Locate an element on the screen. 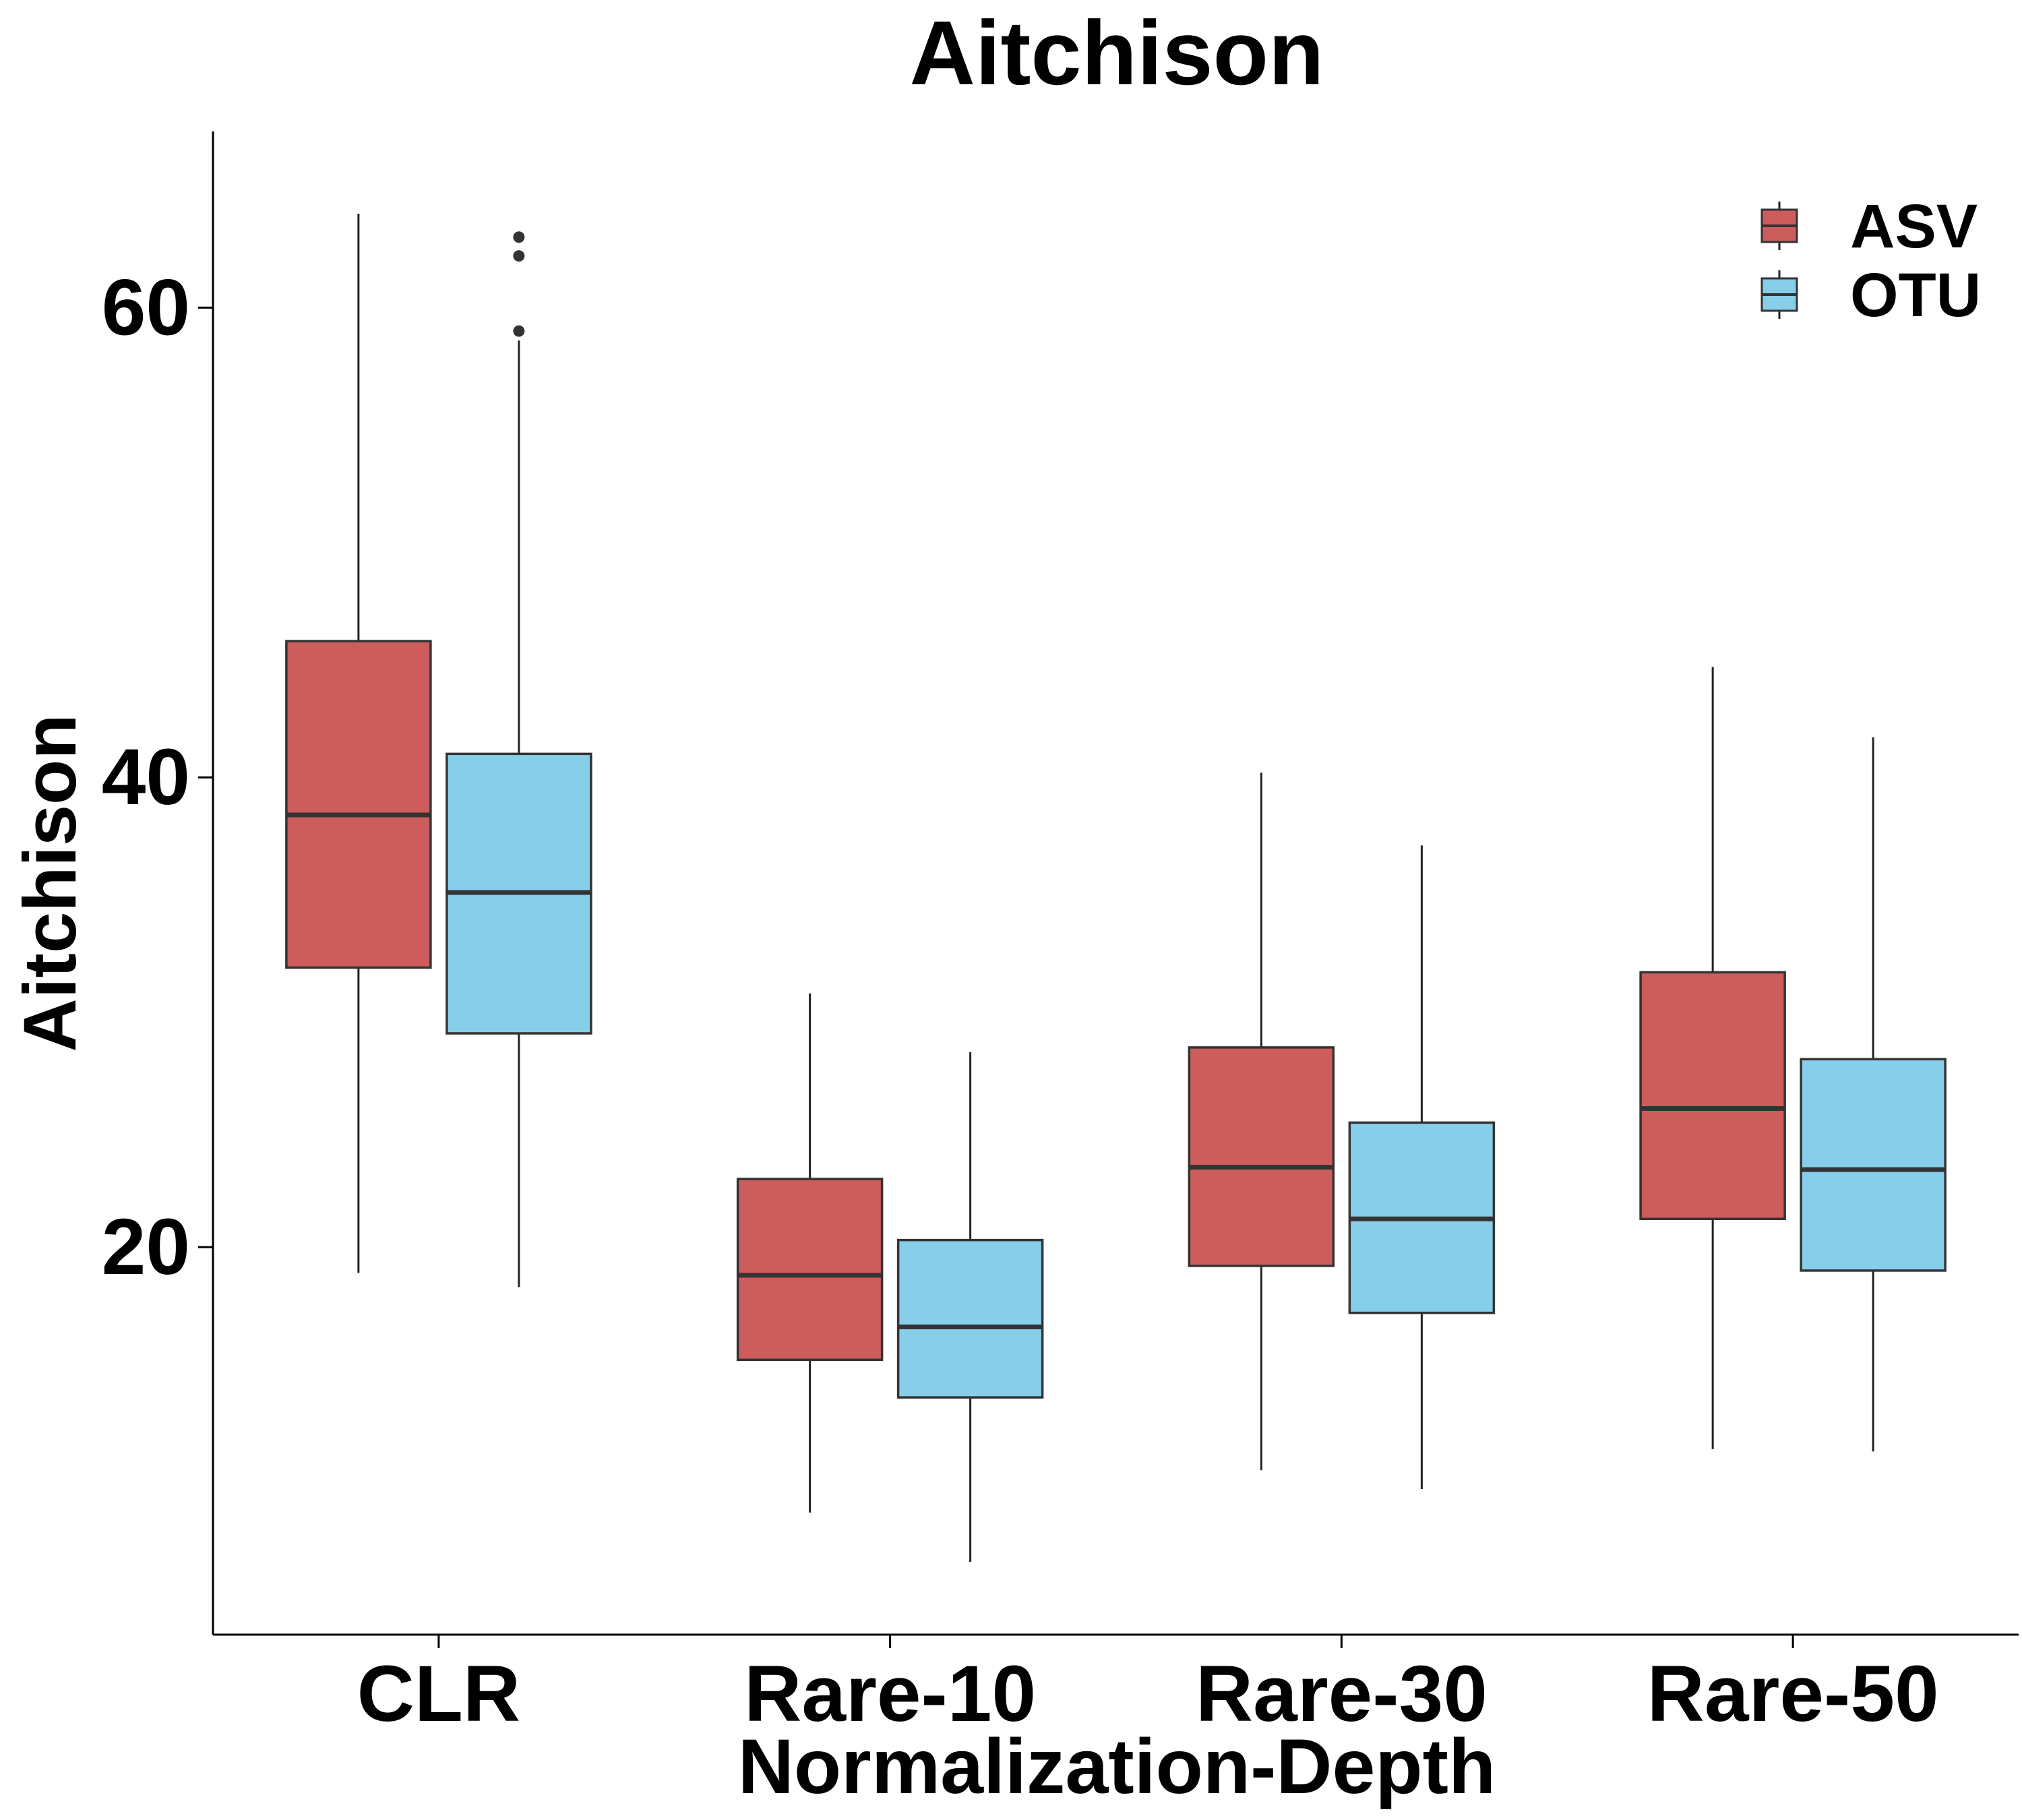 The image size is (2022, 1820). y-tick-label: 60 is located at coordinates (146, 307).